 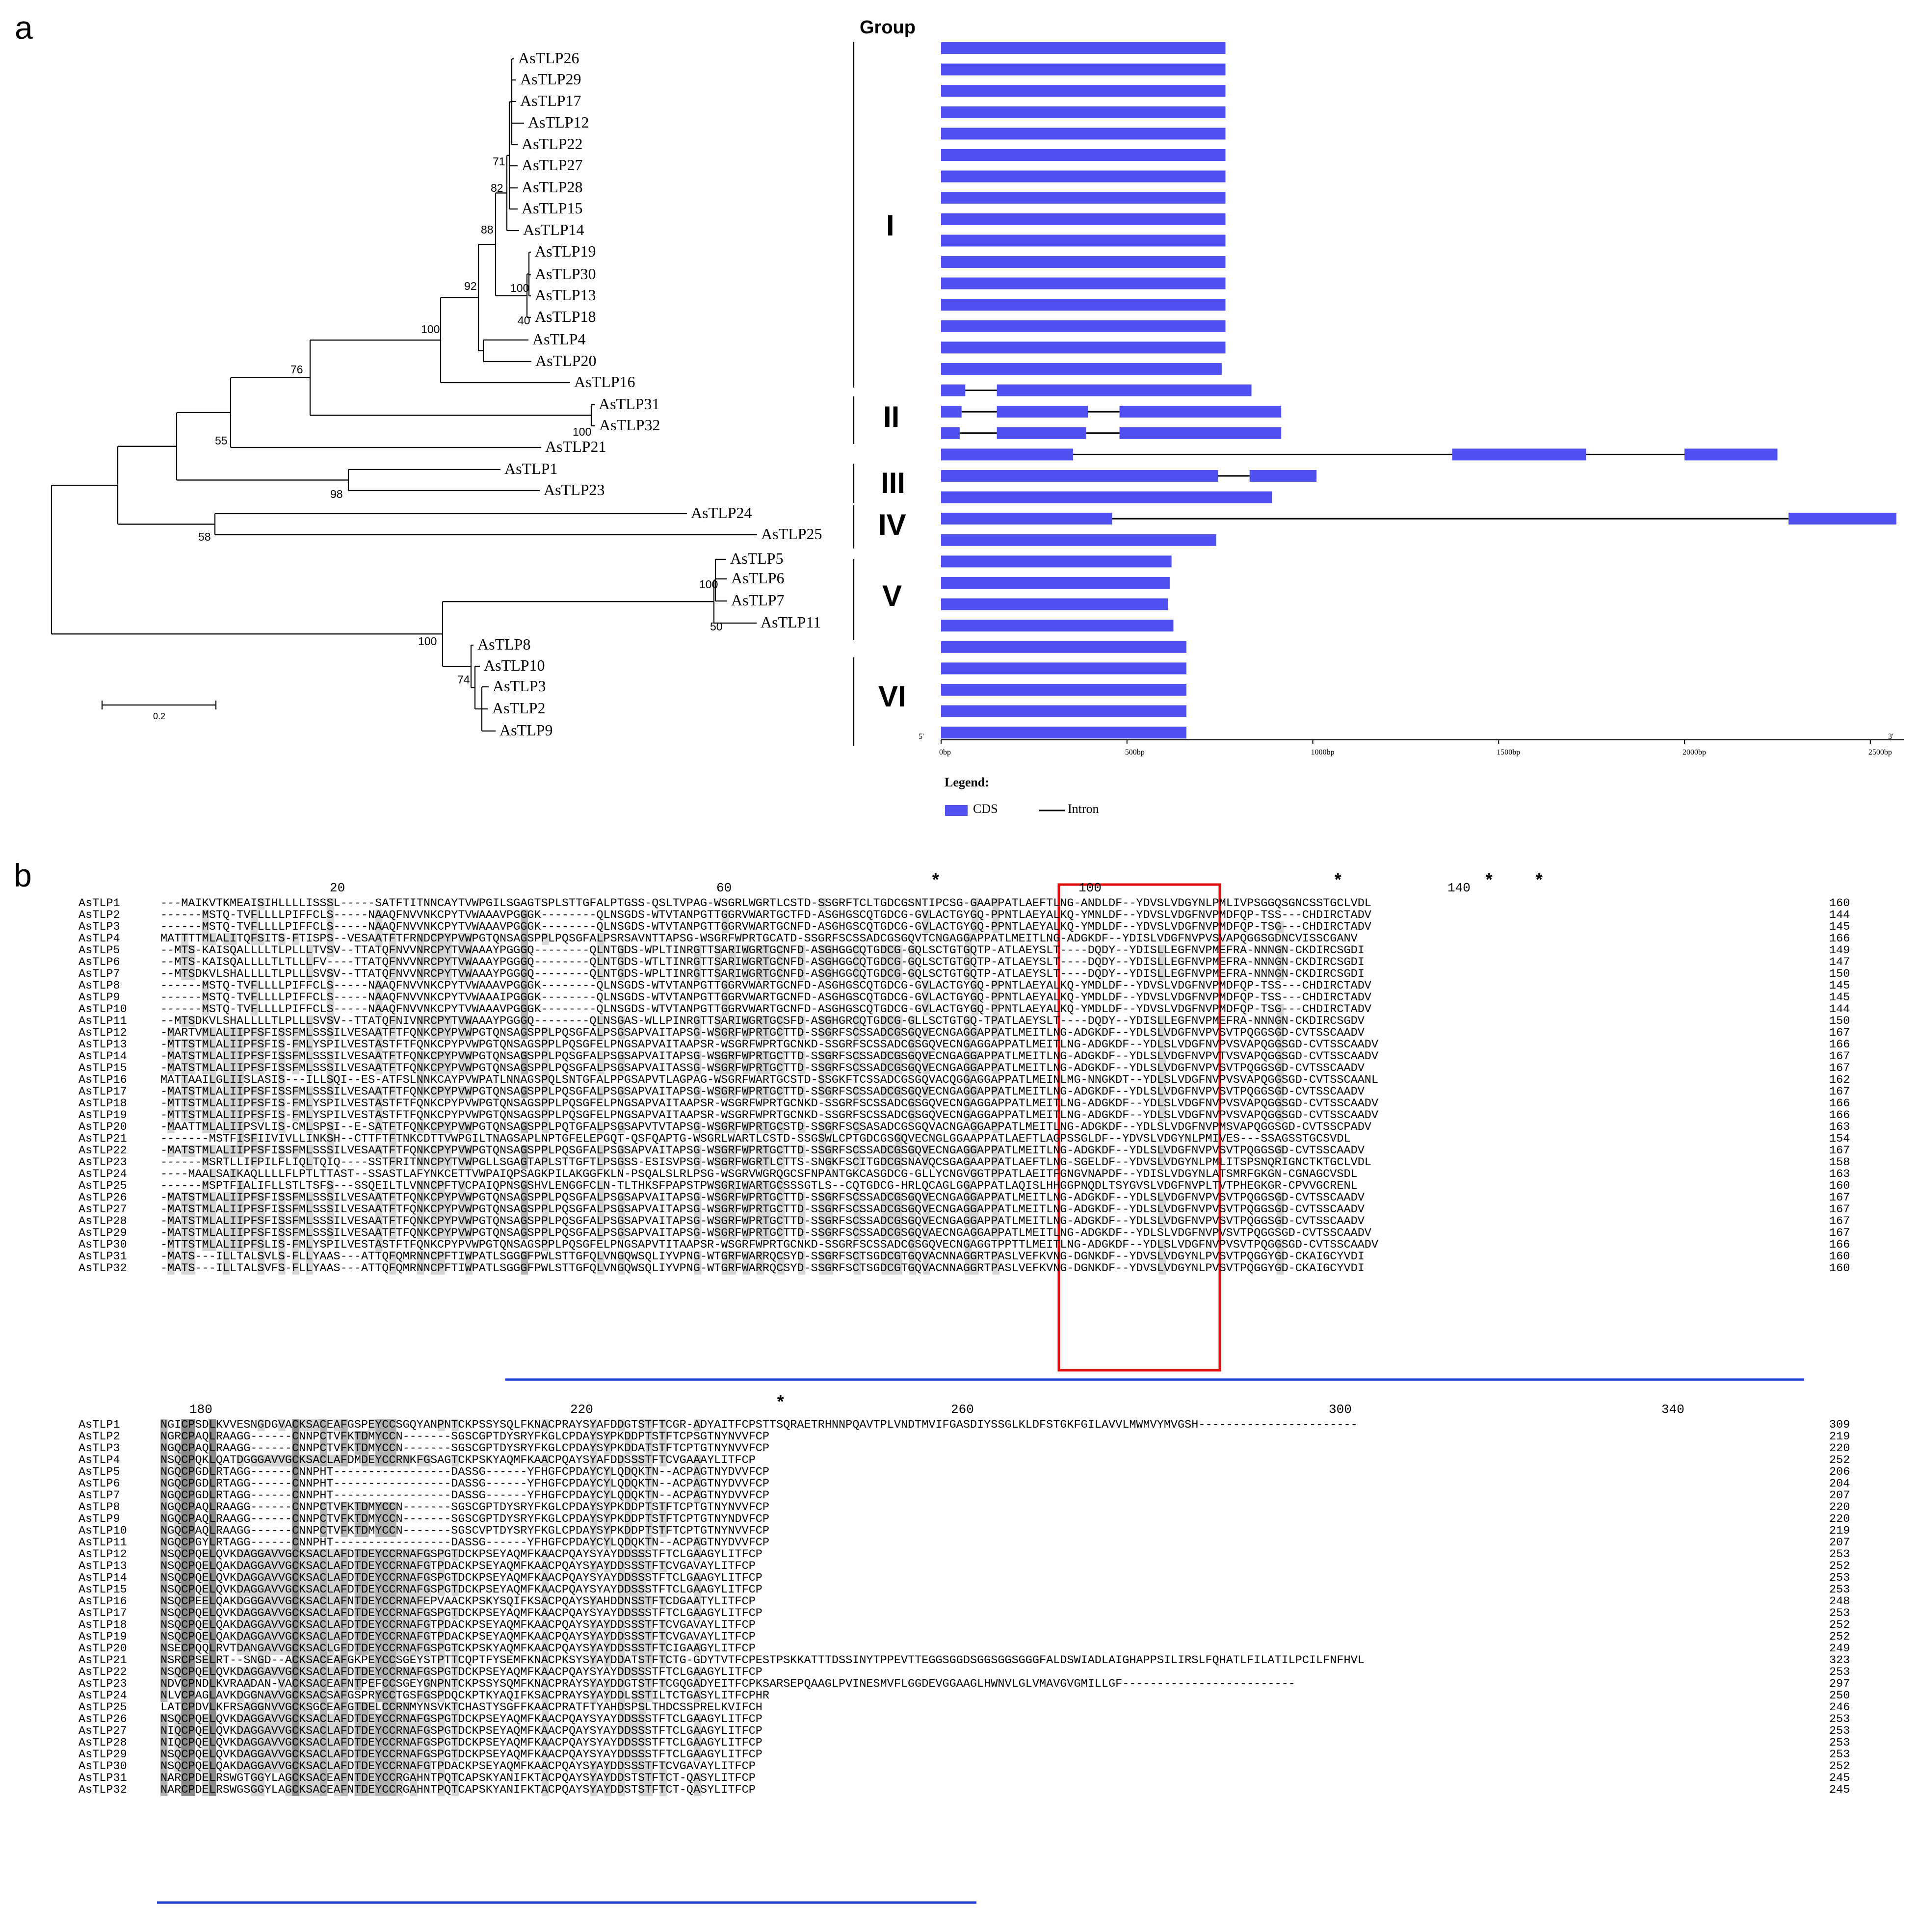 What do you see at coordinates (100, 1508) in the screenshot?
I see `alignment-seq-name: AsTLP8` at bounding box center [100, 1508].